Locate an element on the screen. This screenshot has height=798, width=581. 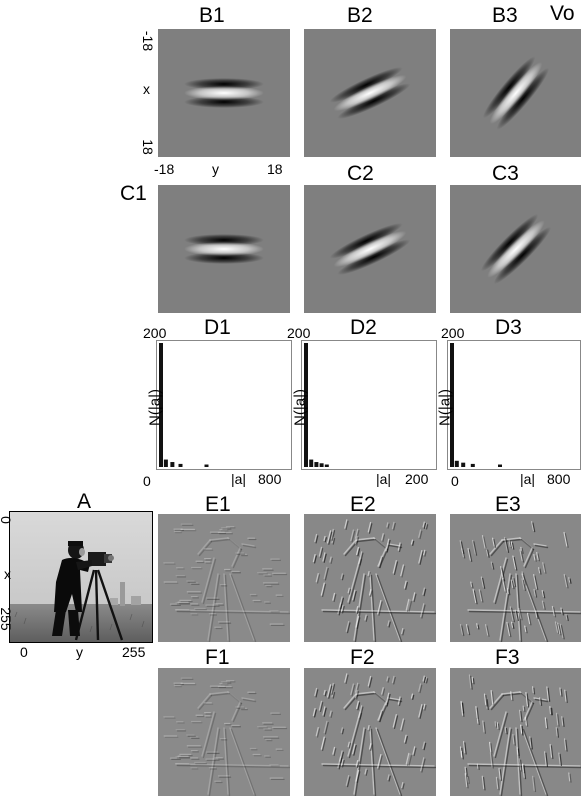
hist2-xmax-tick: 200 is located at coordinates (417, 479).